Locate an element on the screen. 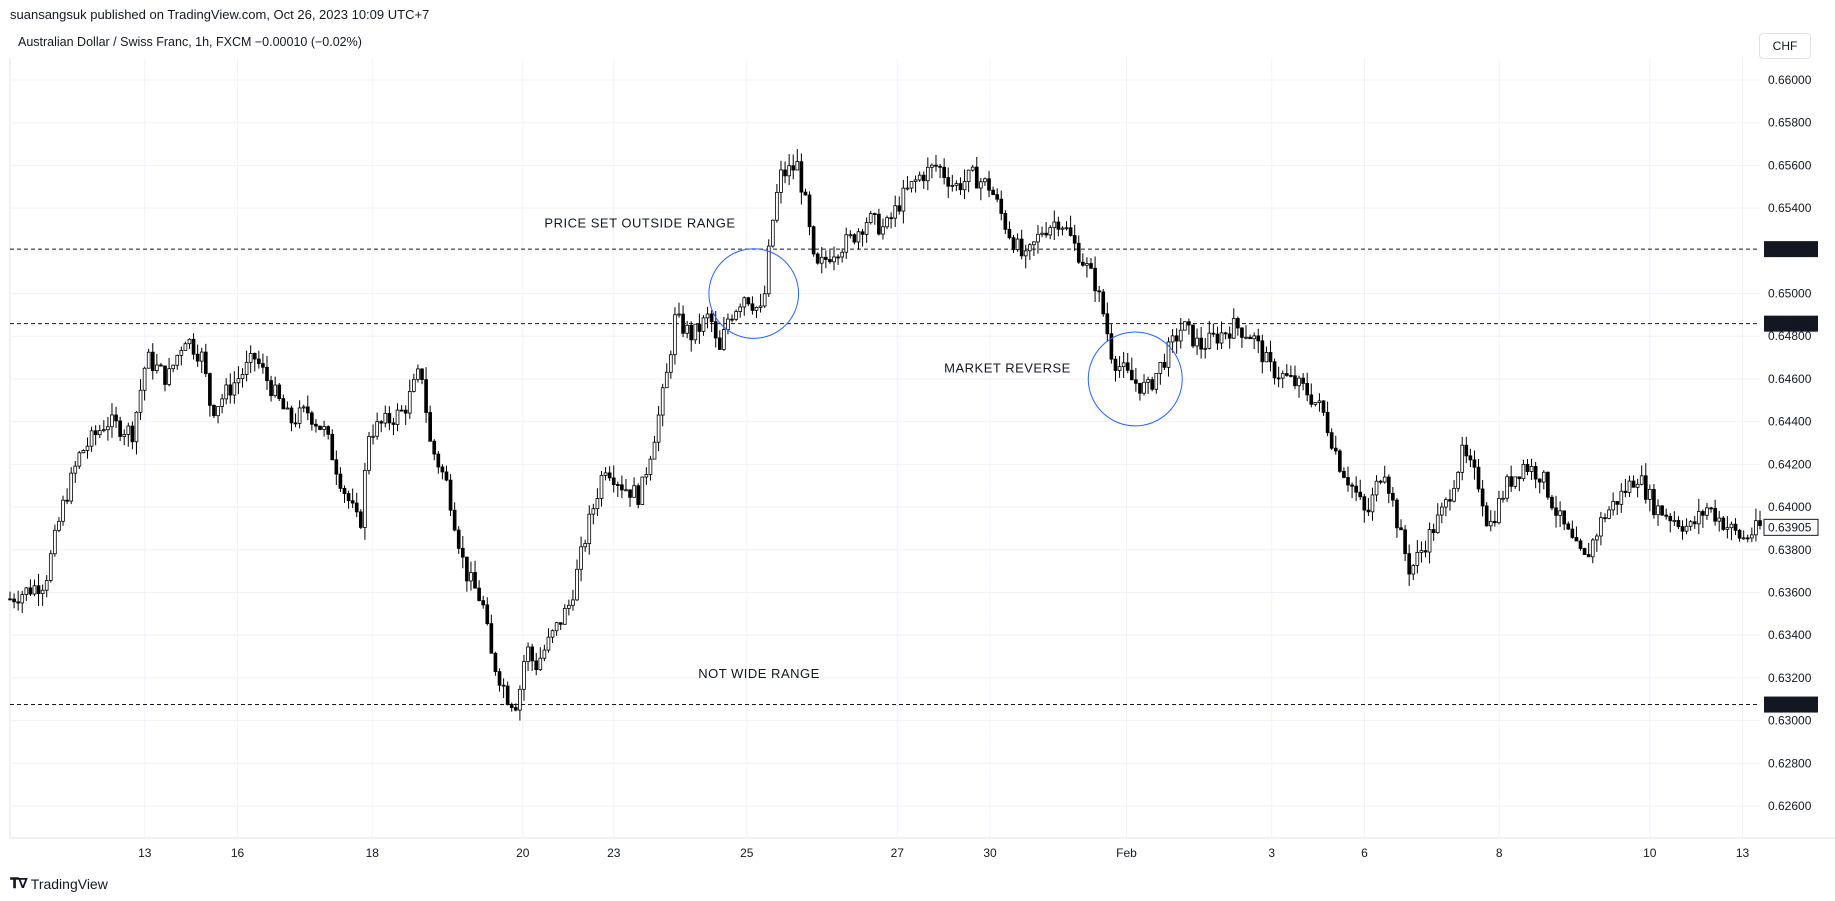  price-tick-label: 0.63200 is located at coordinates (1790, 678).